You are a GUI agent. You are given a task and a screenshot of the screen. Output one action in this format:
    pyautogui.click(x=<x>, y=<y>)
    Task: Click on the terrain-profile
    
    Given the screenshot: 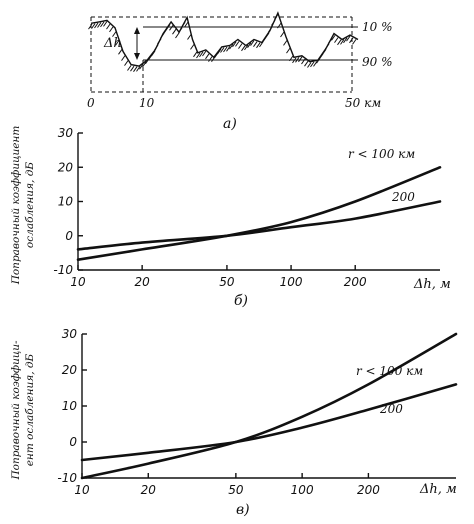 What is the action you would take?
    pyautogui.click(x=224, y=39)
    